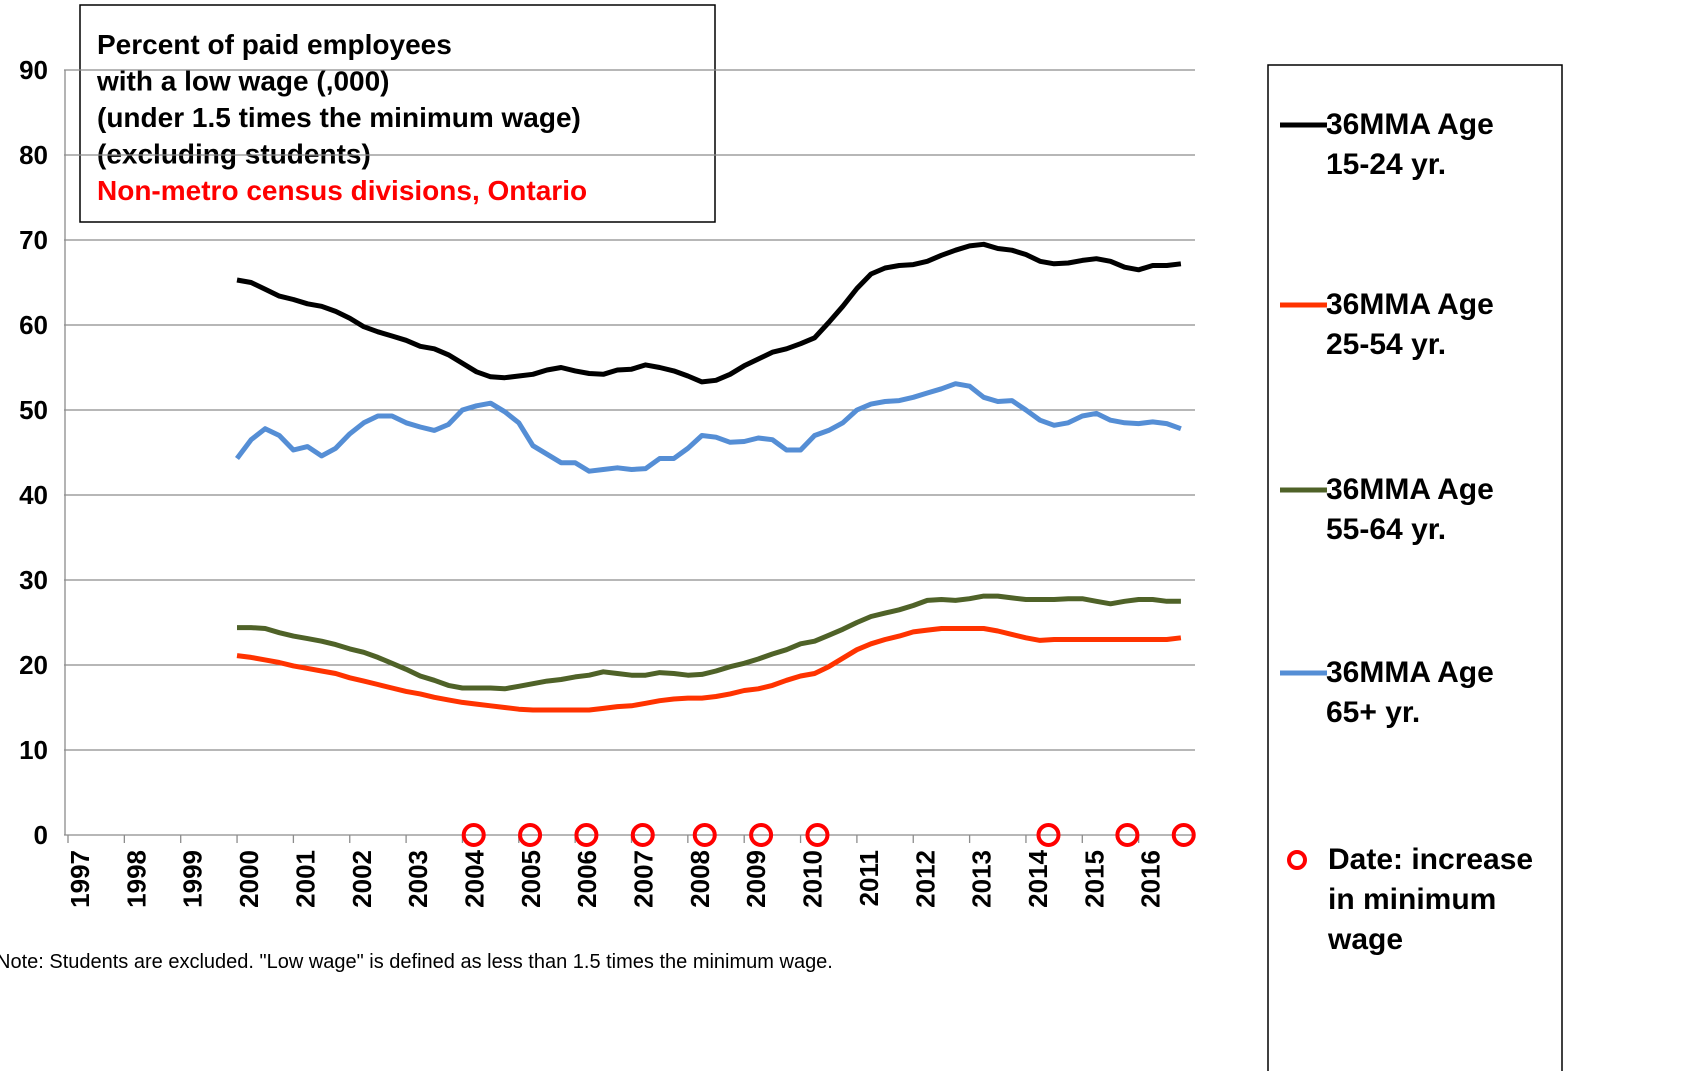 The width and height of the screenshot is (1708, 1071). I want to click on x-tick-label: 1997, so click(80, 879).